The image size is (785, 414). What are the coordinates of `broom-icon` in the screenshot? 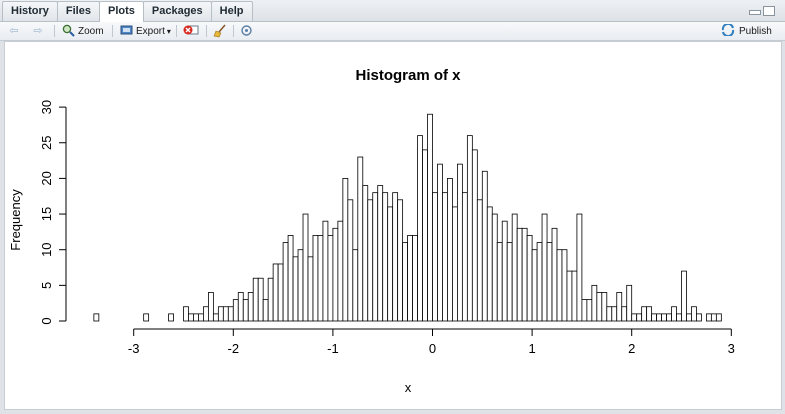 It's located at (220, 31).